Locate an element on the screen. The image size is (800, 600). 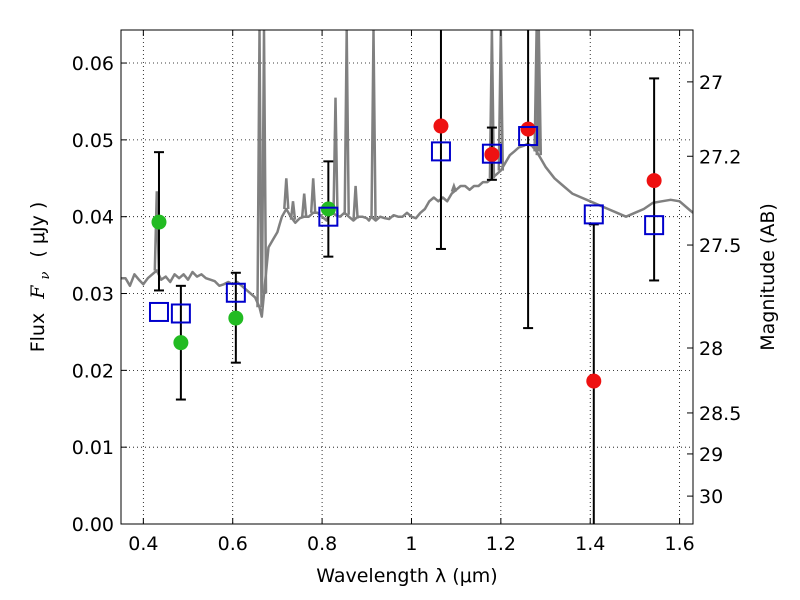
y-tick-label: 0.05 is located at coordinates (93, 141).